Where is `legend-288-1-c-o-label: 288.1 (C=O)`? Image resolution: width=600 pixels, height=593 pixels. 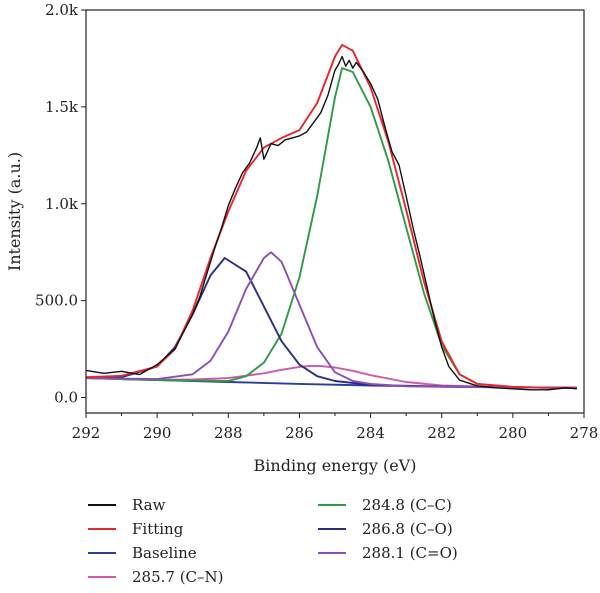 legend-288-1-c-o-label: 288.1 (C=O) is located at coordinates (410, 553).